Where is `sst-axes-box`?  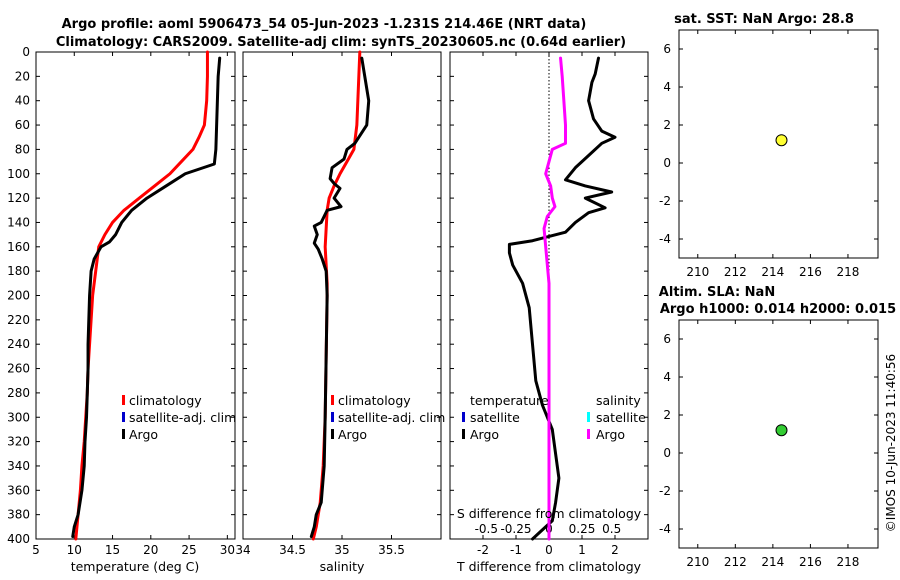
sst-axes-box is located at coordinates (778, 144).